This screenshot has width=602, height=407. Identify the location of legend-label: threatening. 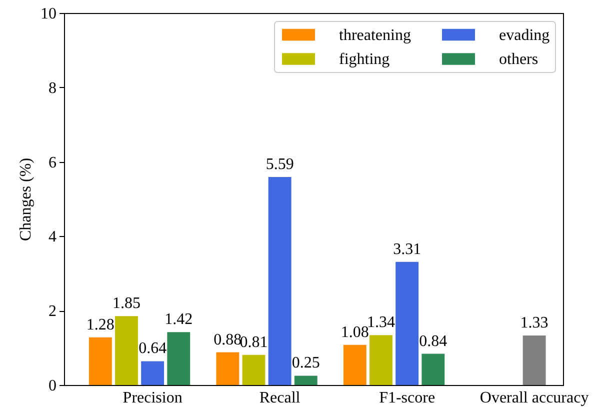
(375, 35).